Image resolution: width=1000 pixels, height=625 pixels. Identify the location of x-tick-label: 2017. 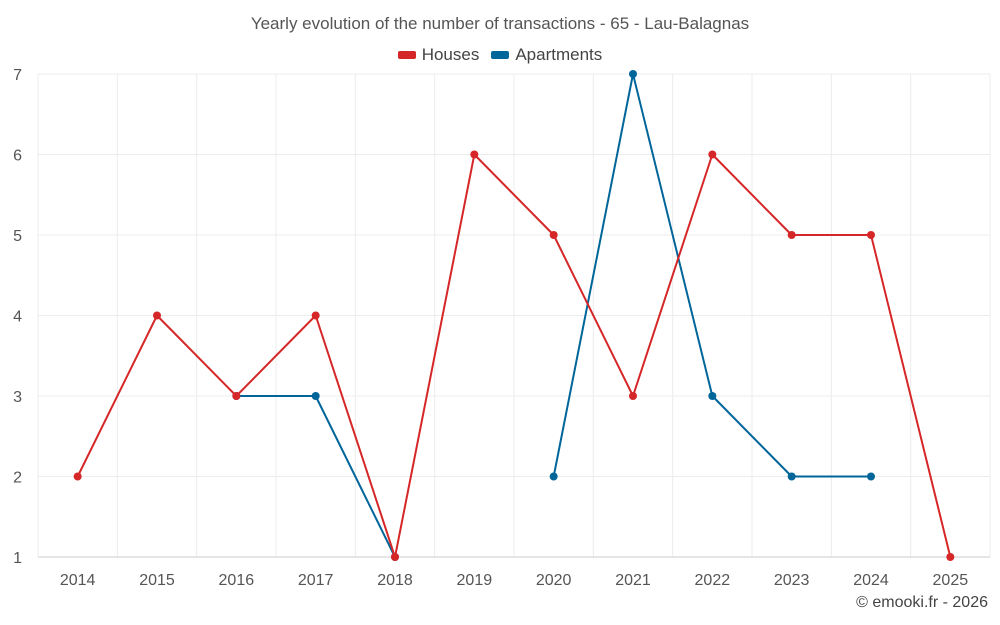
(316, 580).